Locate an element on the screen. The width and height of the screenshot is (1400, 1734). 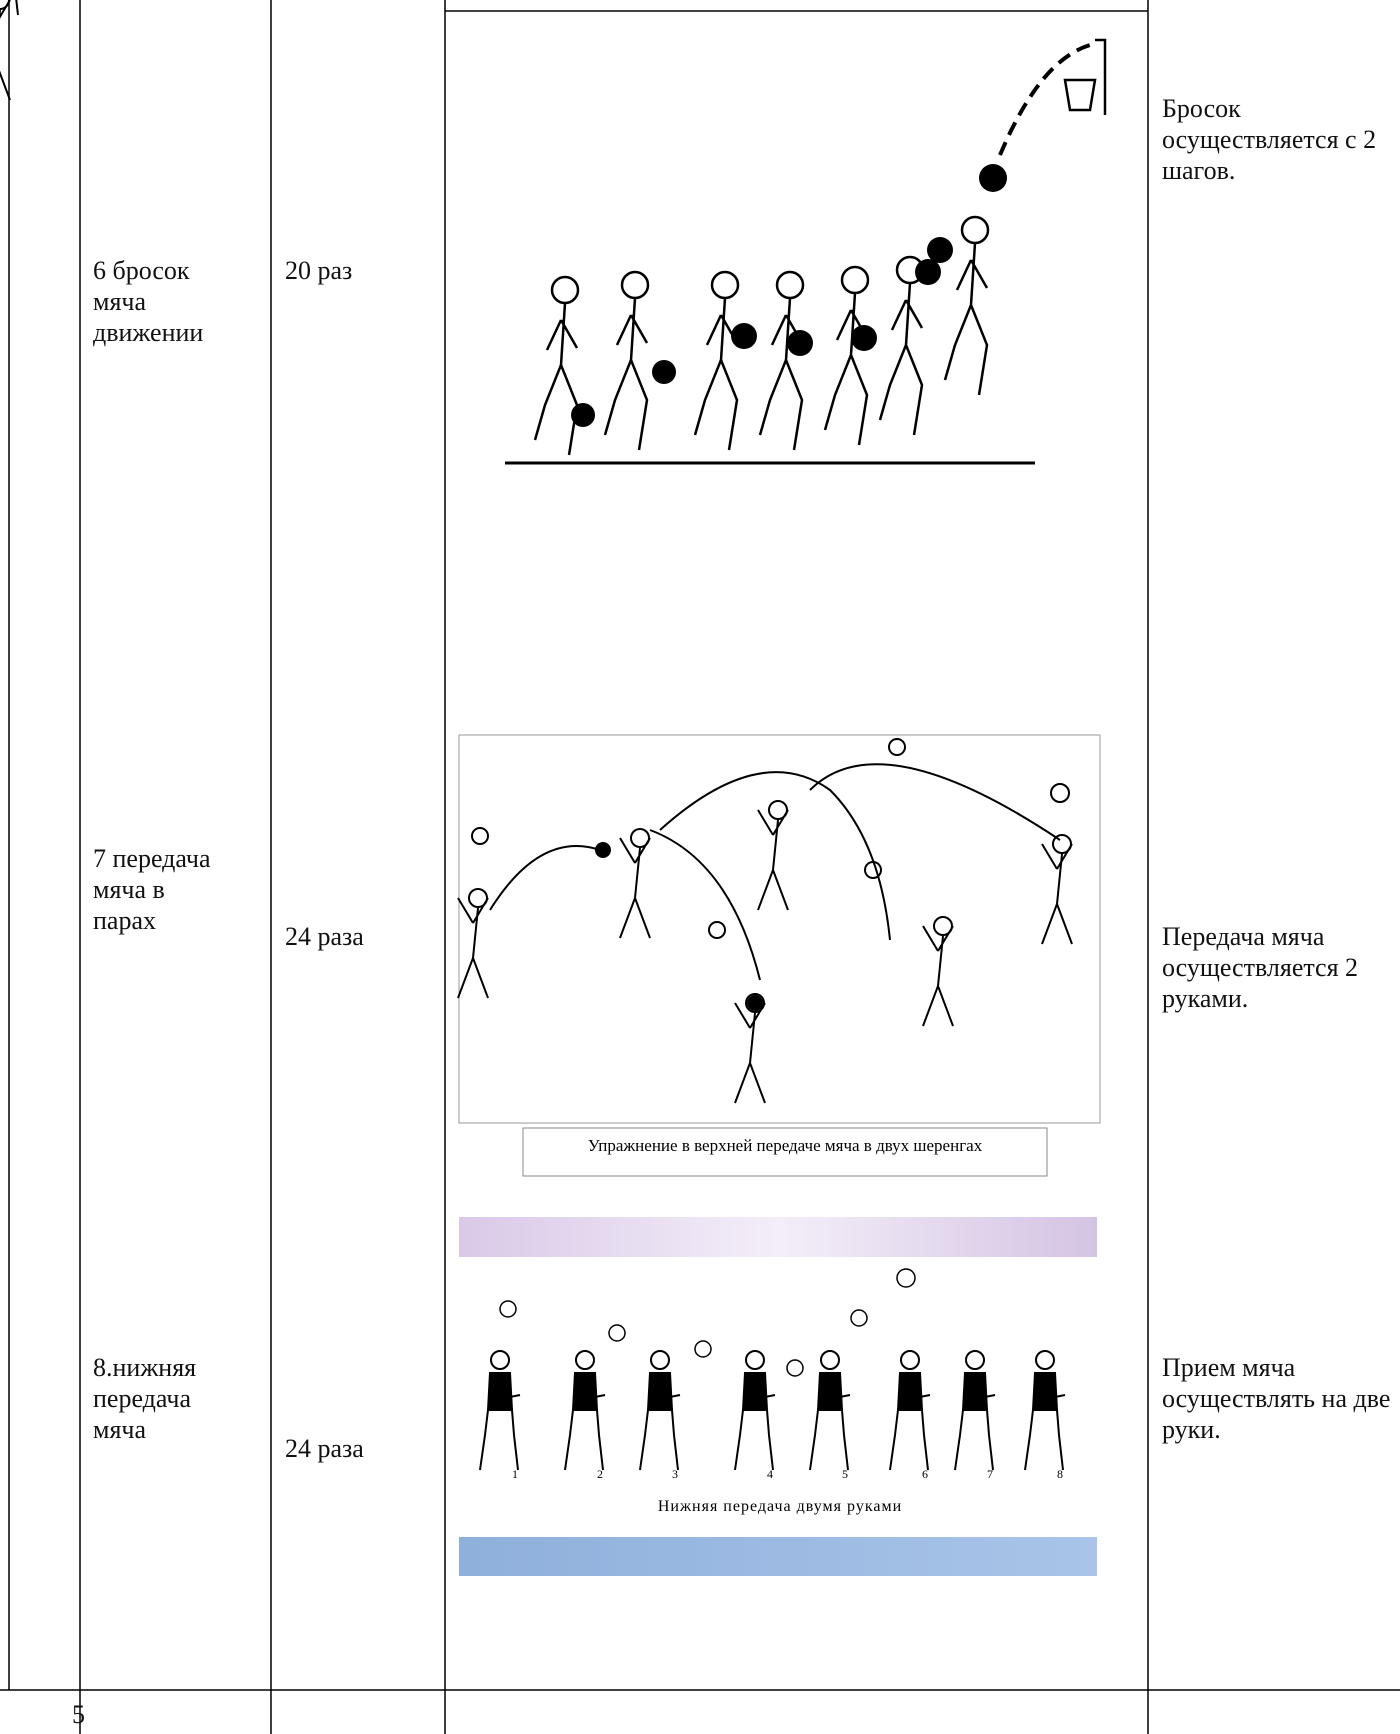
figure-caption: Нижняя передача двумя руками is located at coordinates (780, 1506).